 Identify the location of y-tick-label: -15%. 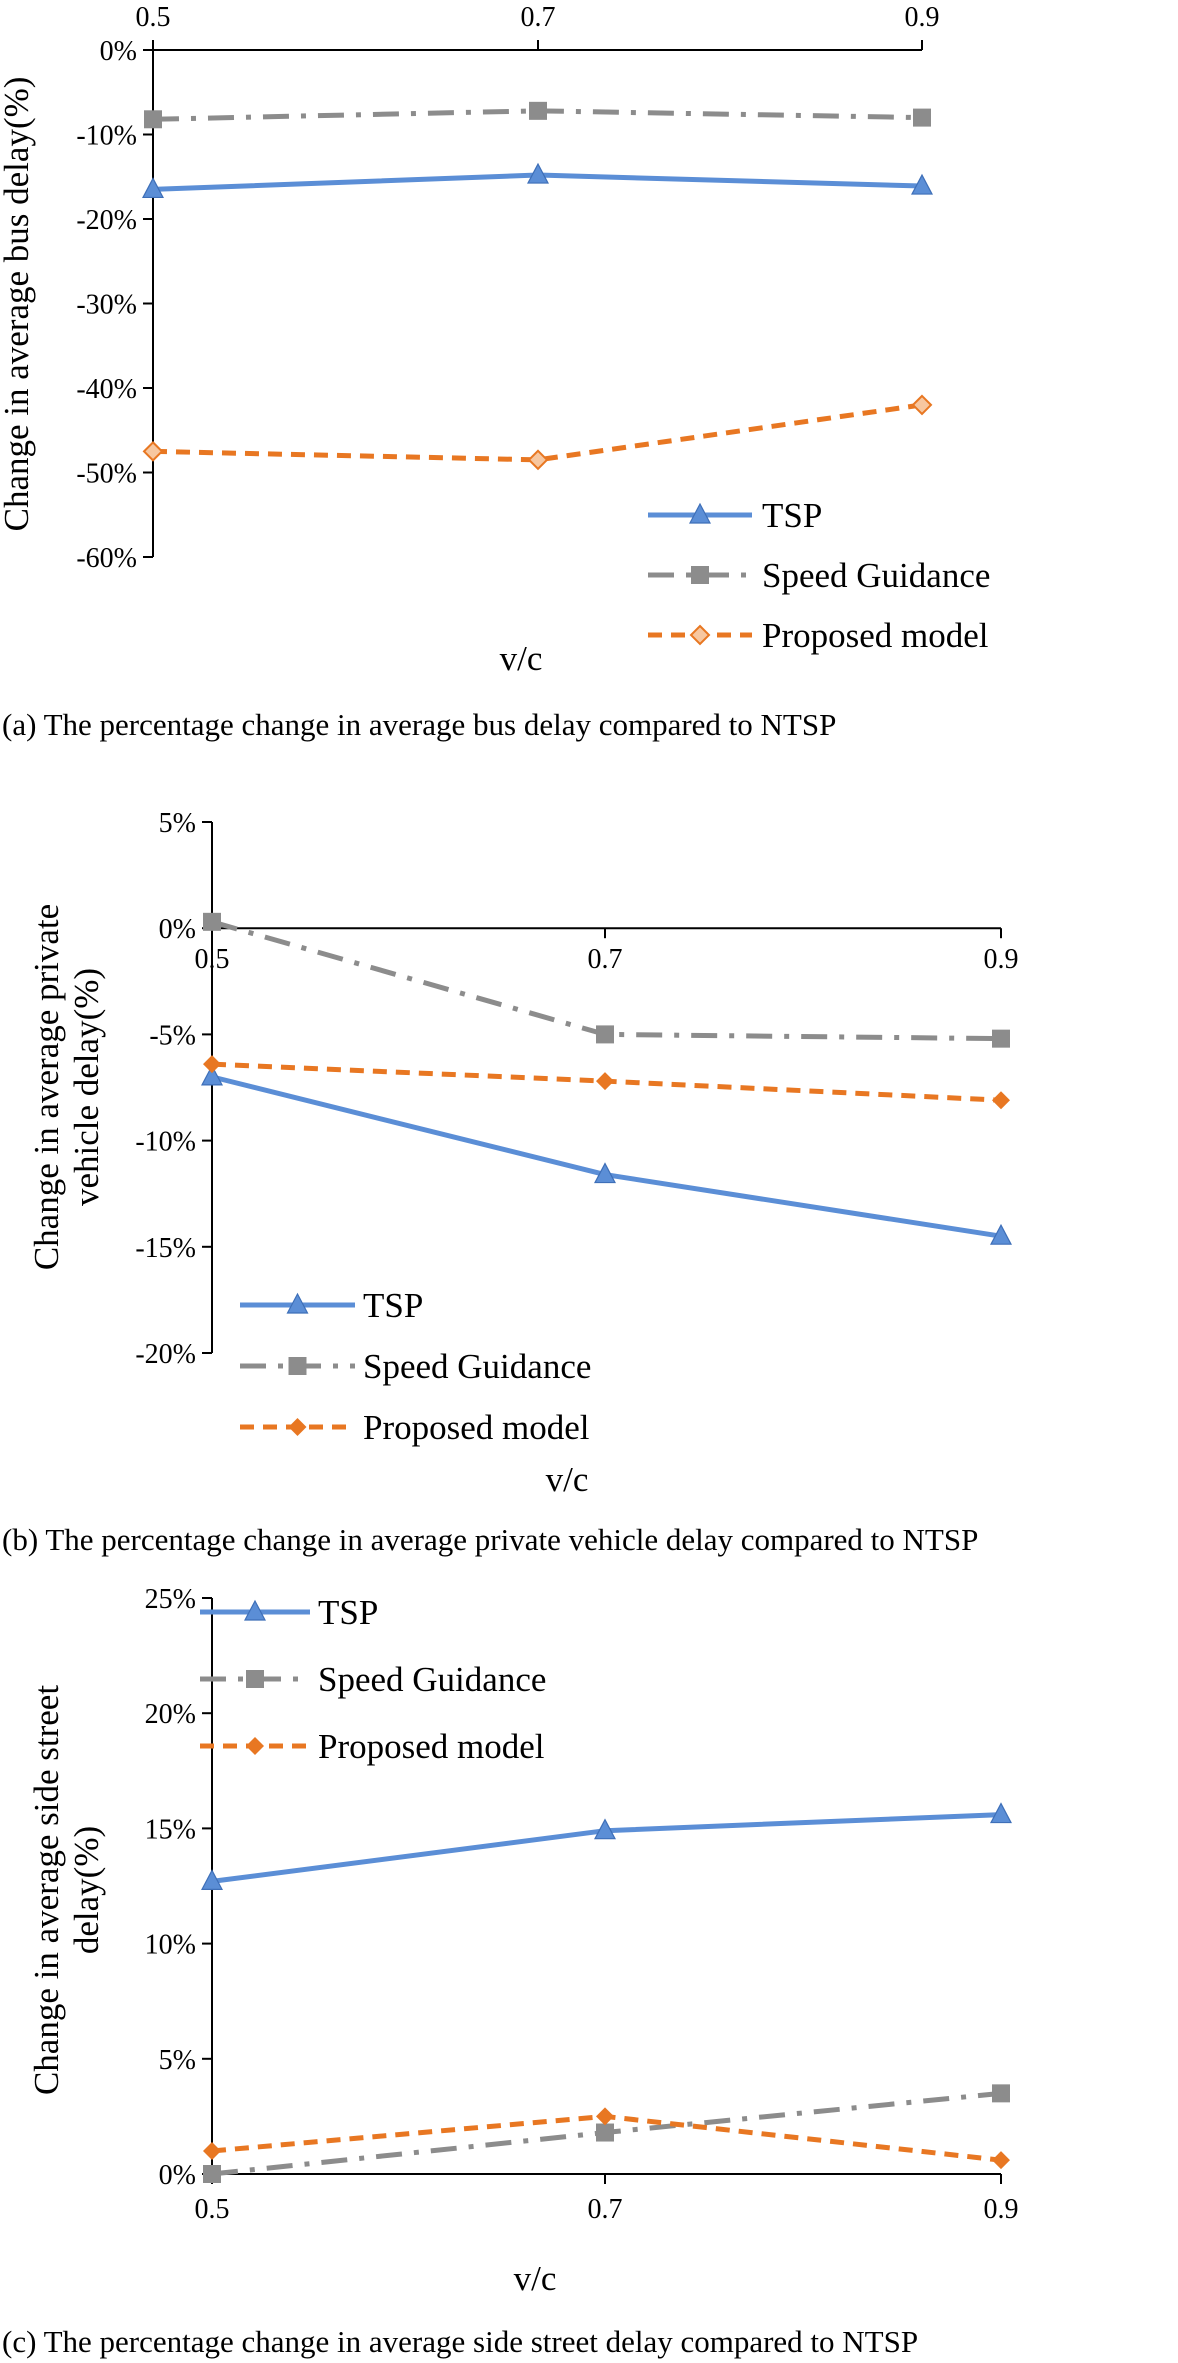
(165, 1248).